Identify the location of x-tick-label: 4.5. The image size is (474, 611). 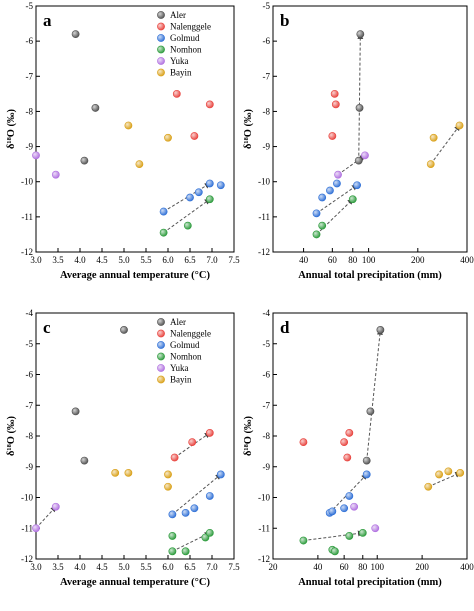
(102, 567).